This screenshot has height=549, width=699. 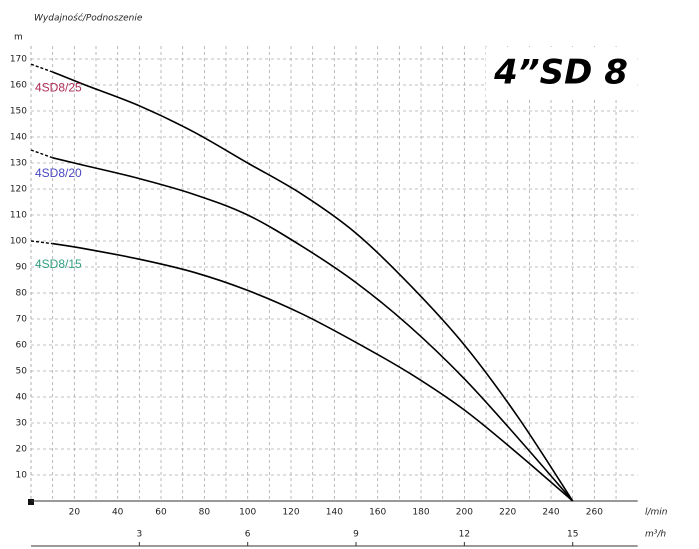 What do you see at coordinates (656, 513) in the screenshot?
I see `x-unit: l/min` at bounding box center [656, 513].